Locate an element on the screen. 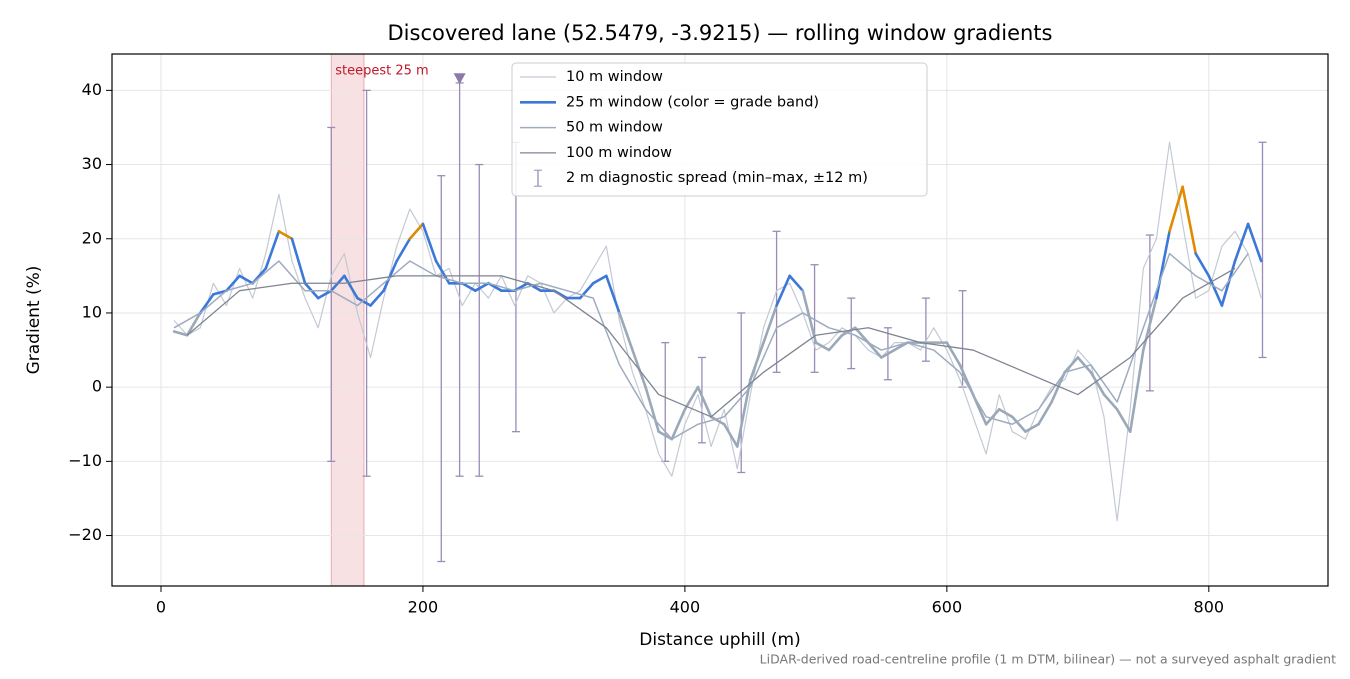  highlight-band is located at coordinates (347, 320).